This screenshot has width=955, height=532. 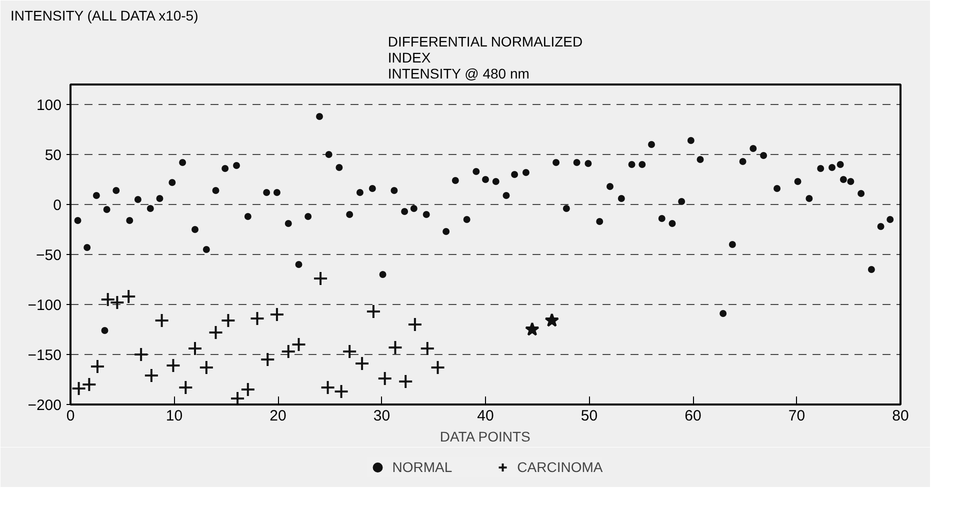 I want to click on x-axis-title: DATA POINTS, so click(x=485, y=436).